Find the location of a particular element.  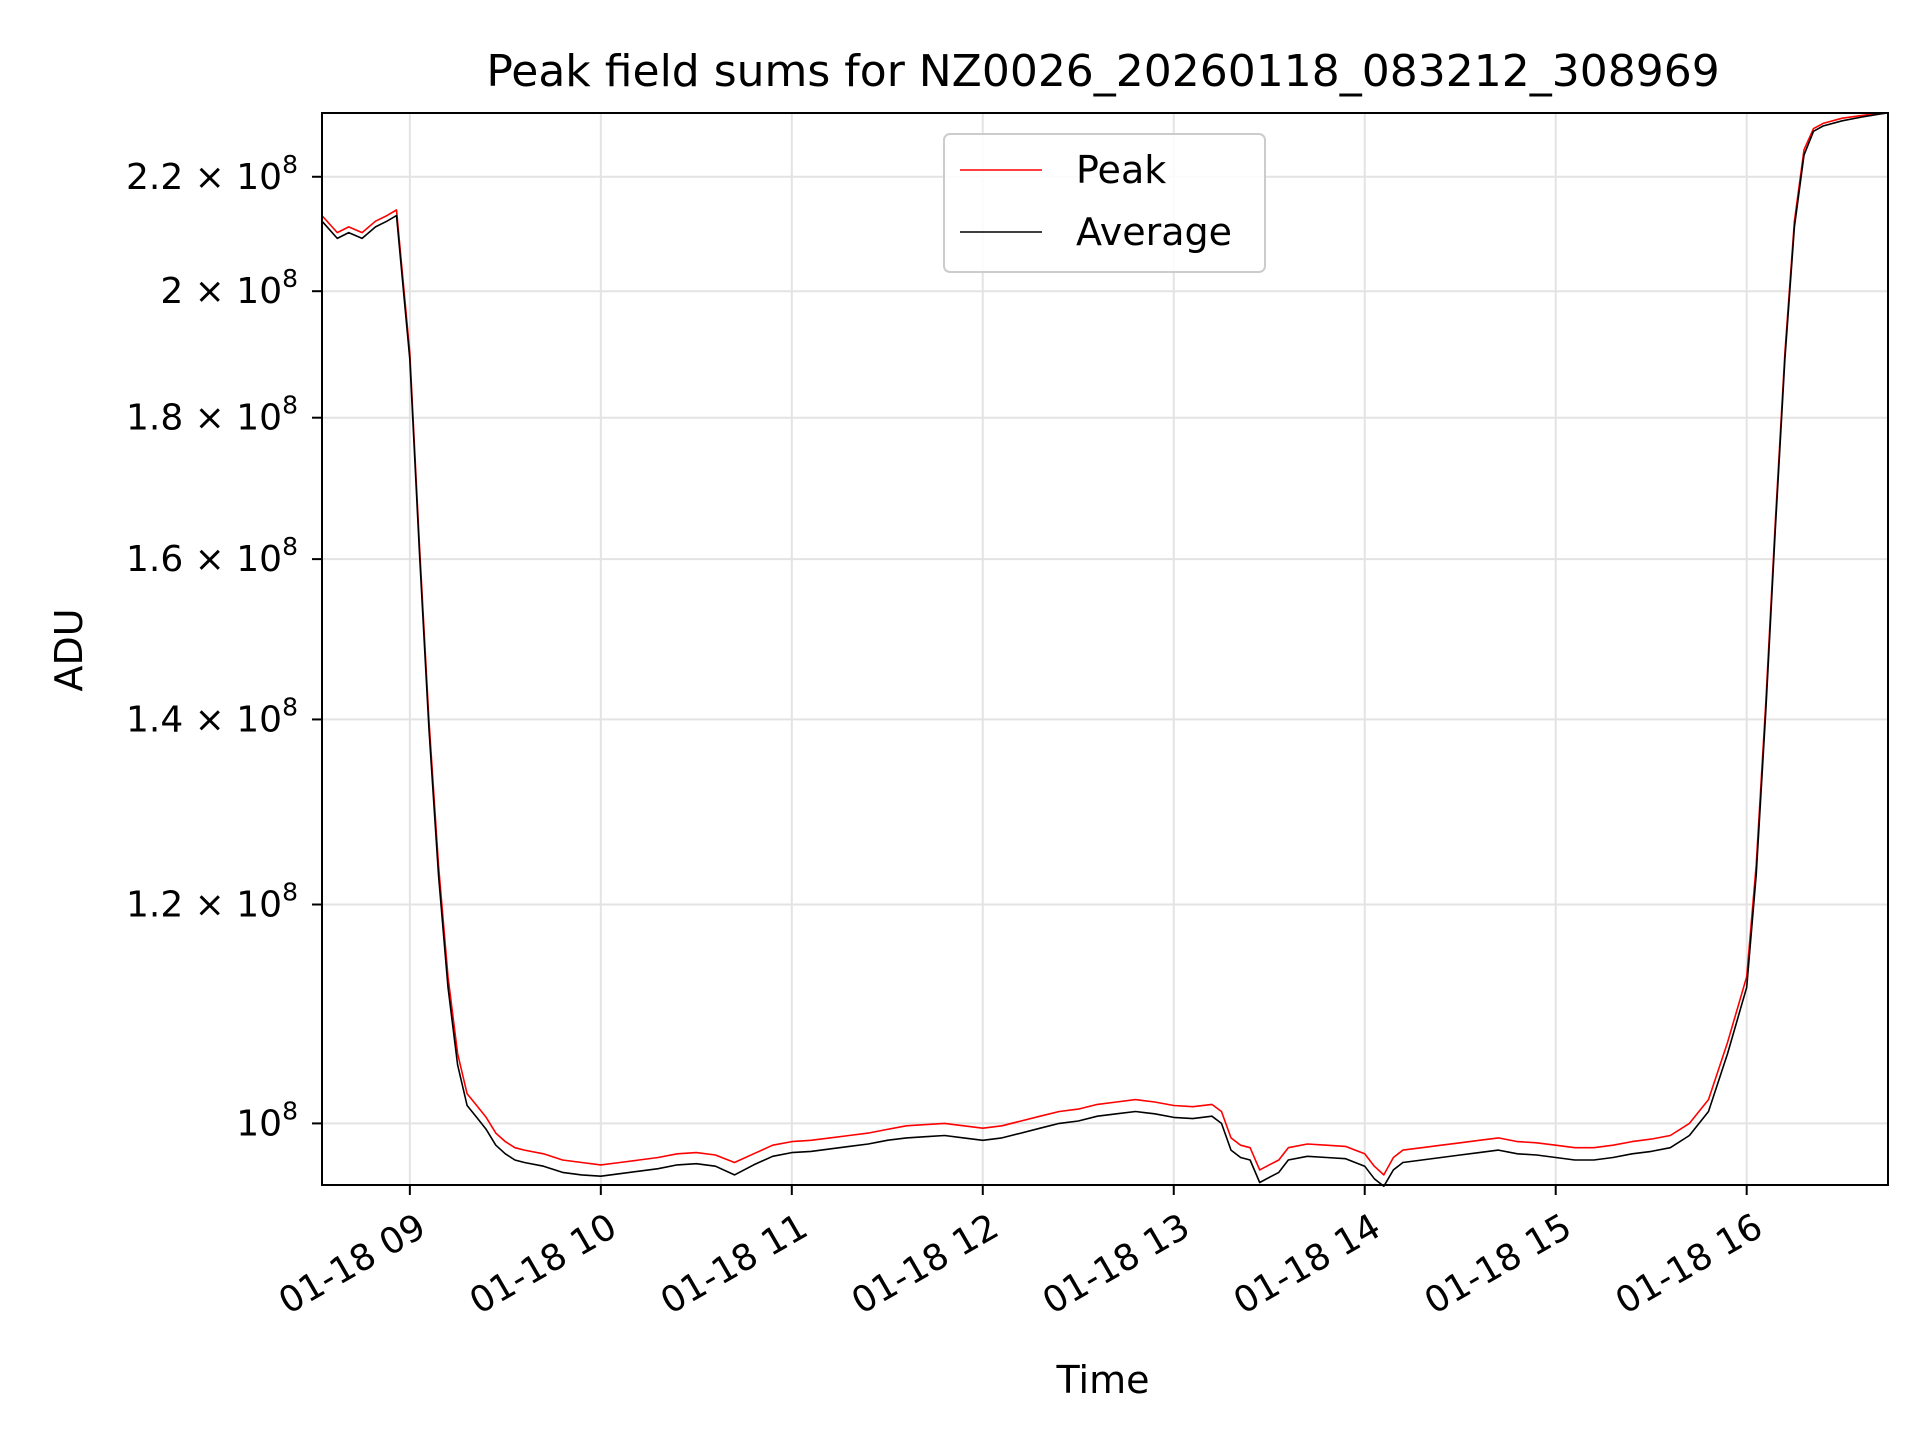

legend-box is located at coordinates (1104, 203).